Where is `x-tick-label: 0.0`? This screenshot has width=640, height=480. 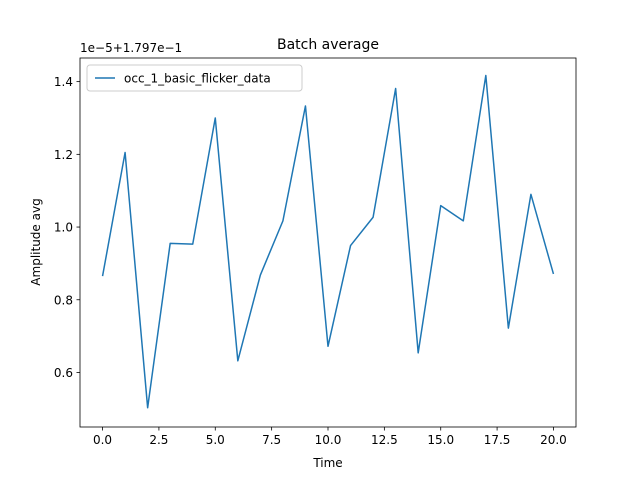 x-tick-label: 0.0 is located at coordinates (102, 440).